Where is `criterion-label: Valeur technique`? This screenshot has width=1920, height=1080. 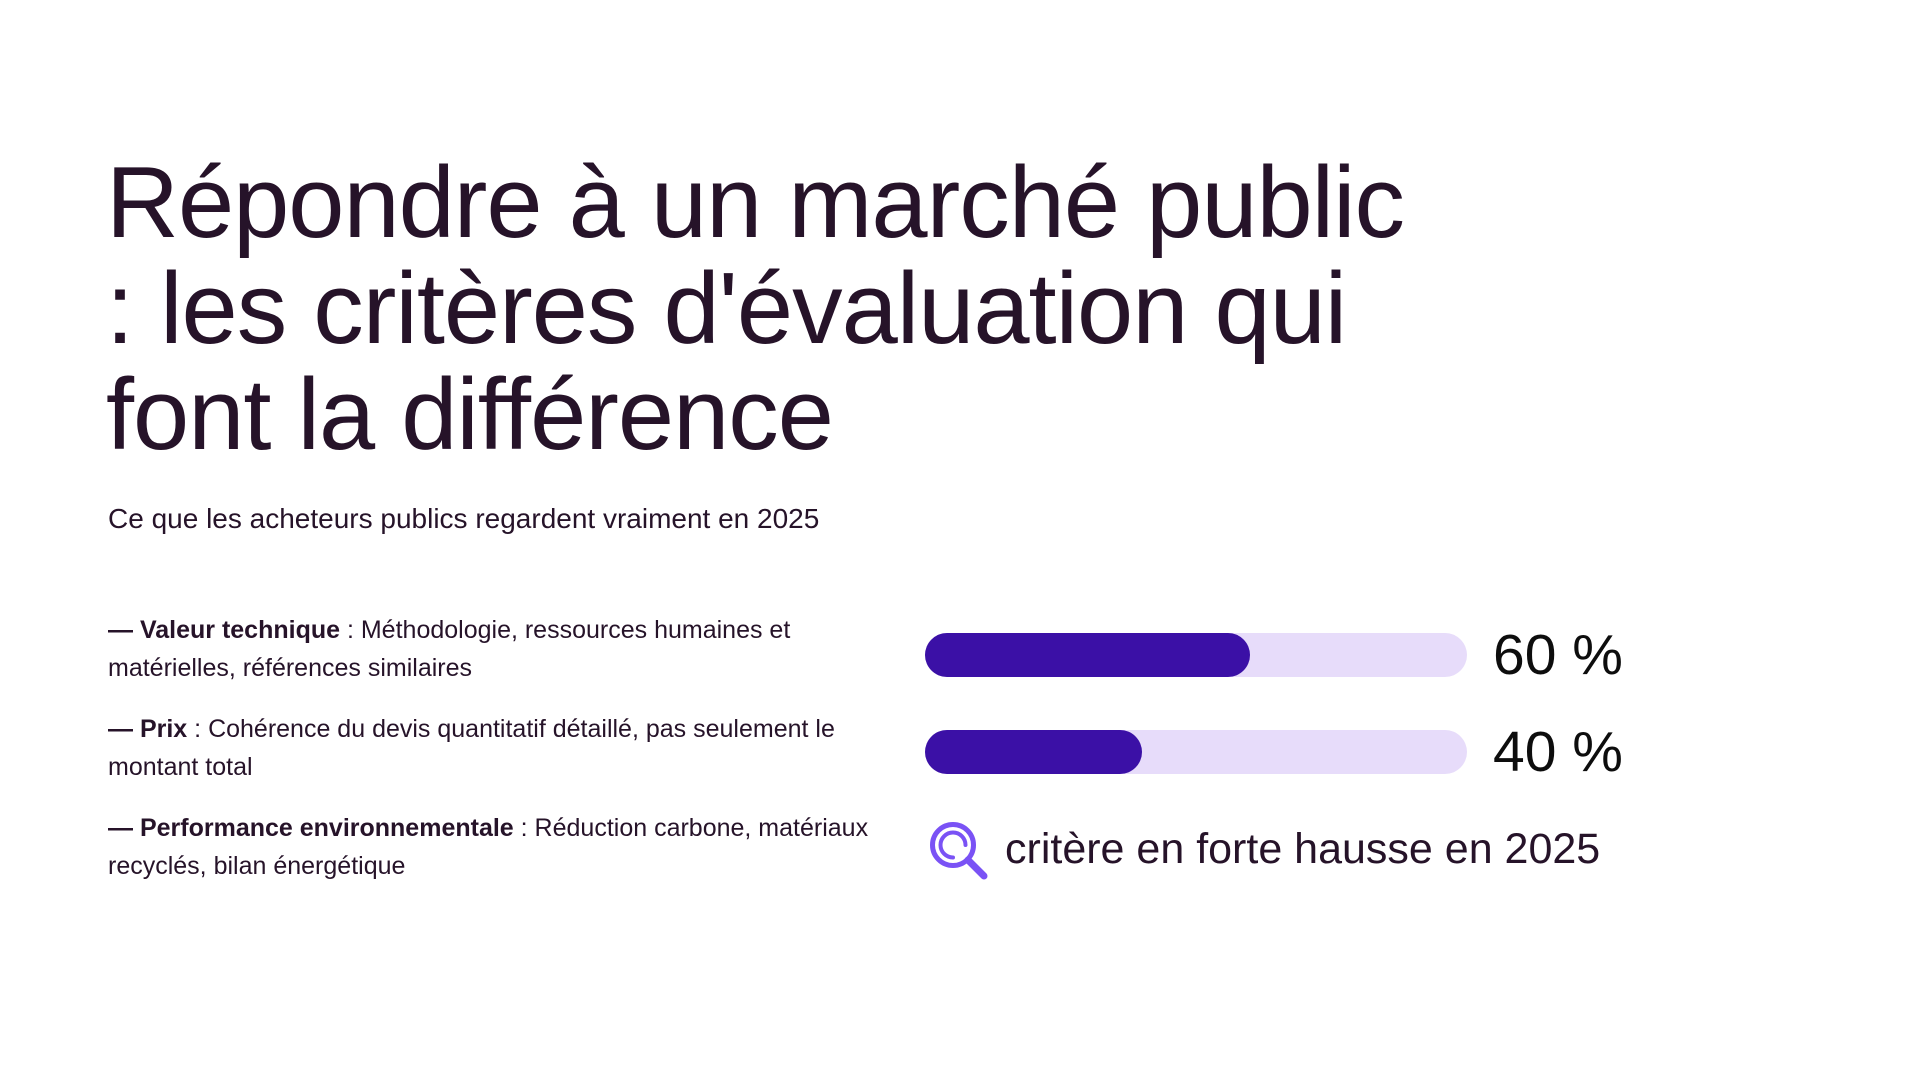 criterion-label: Valeur technique is located at coordinates (240, 630).